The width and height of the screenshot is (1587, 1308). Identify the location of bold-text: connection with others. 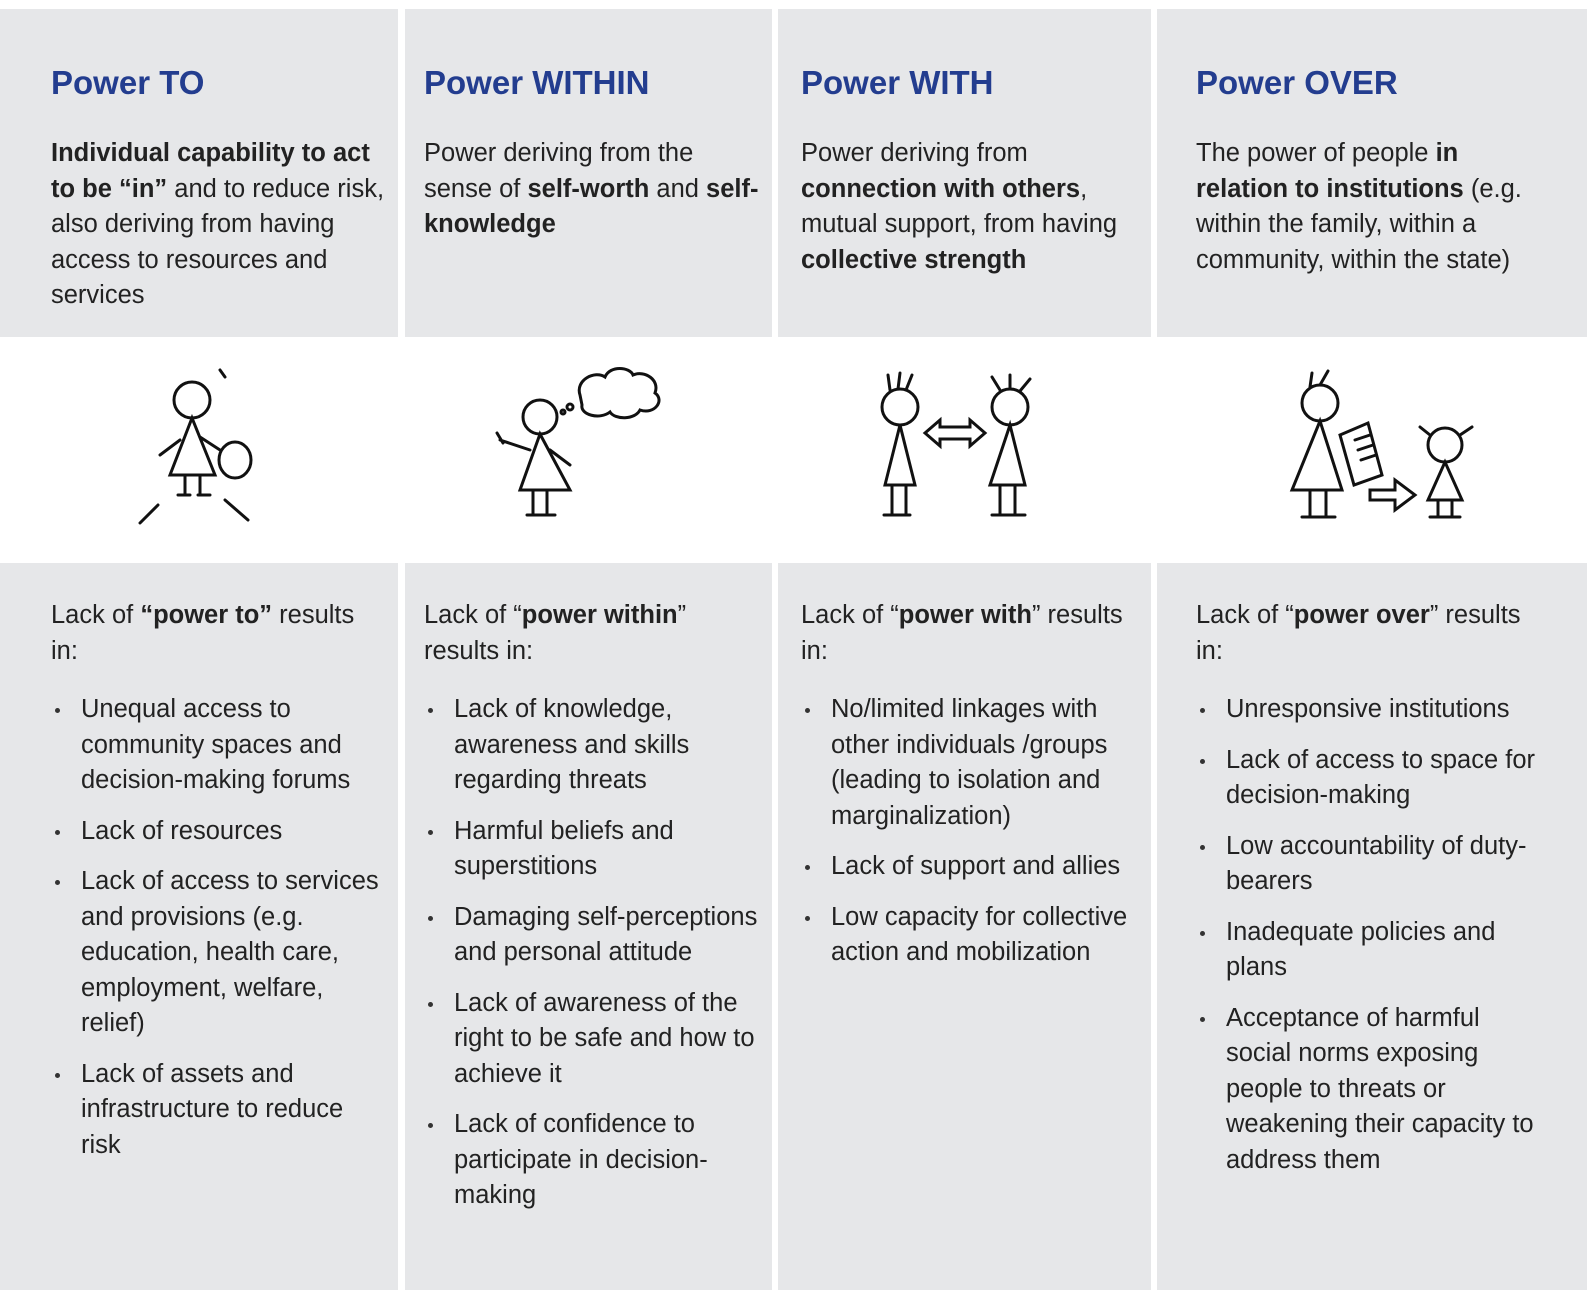
(941, 188).